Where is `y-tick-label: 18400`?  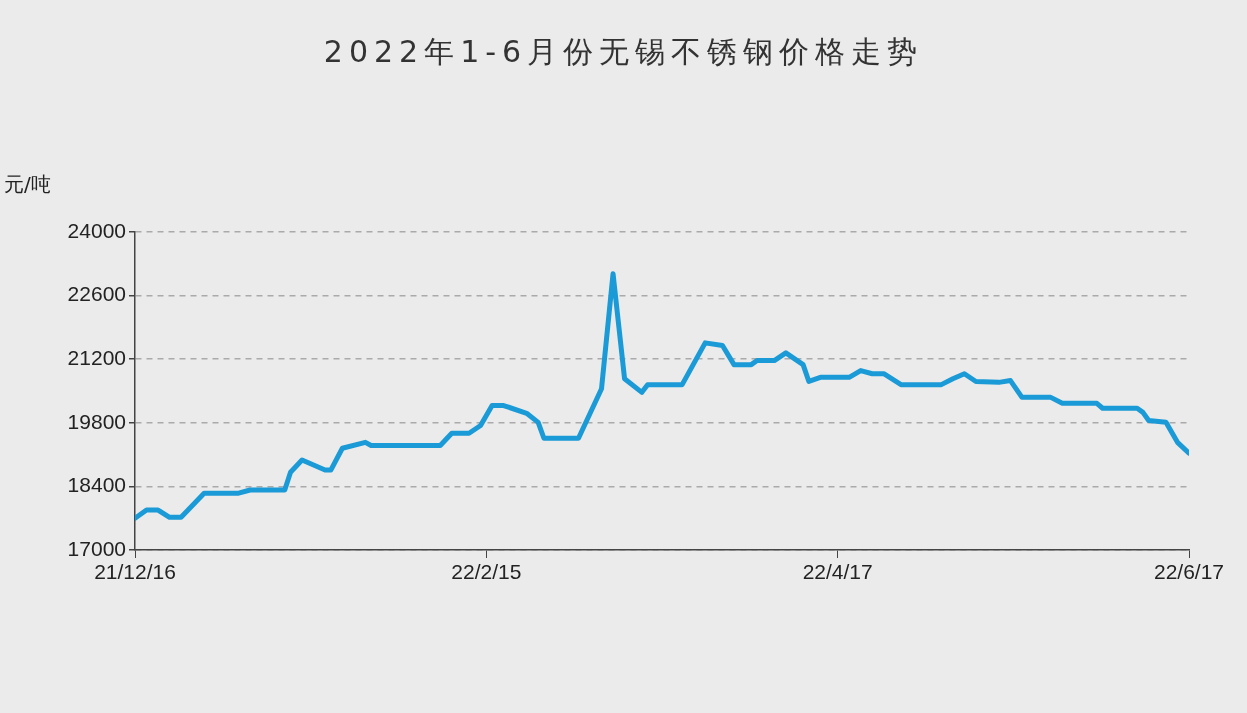 y-tick-label: 18400 is located at coordinates (96, 485).